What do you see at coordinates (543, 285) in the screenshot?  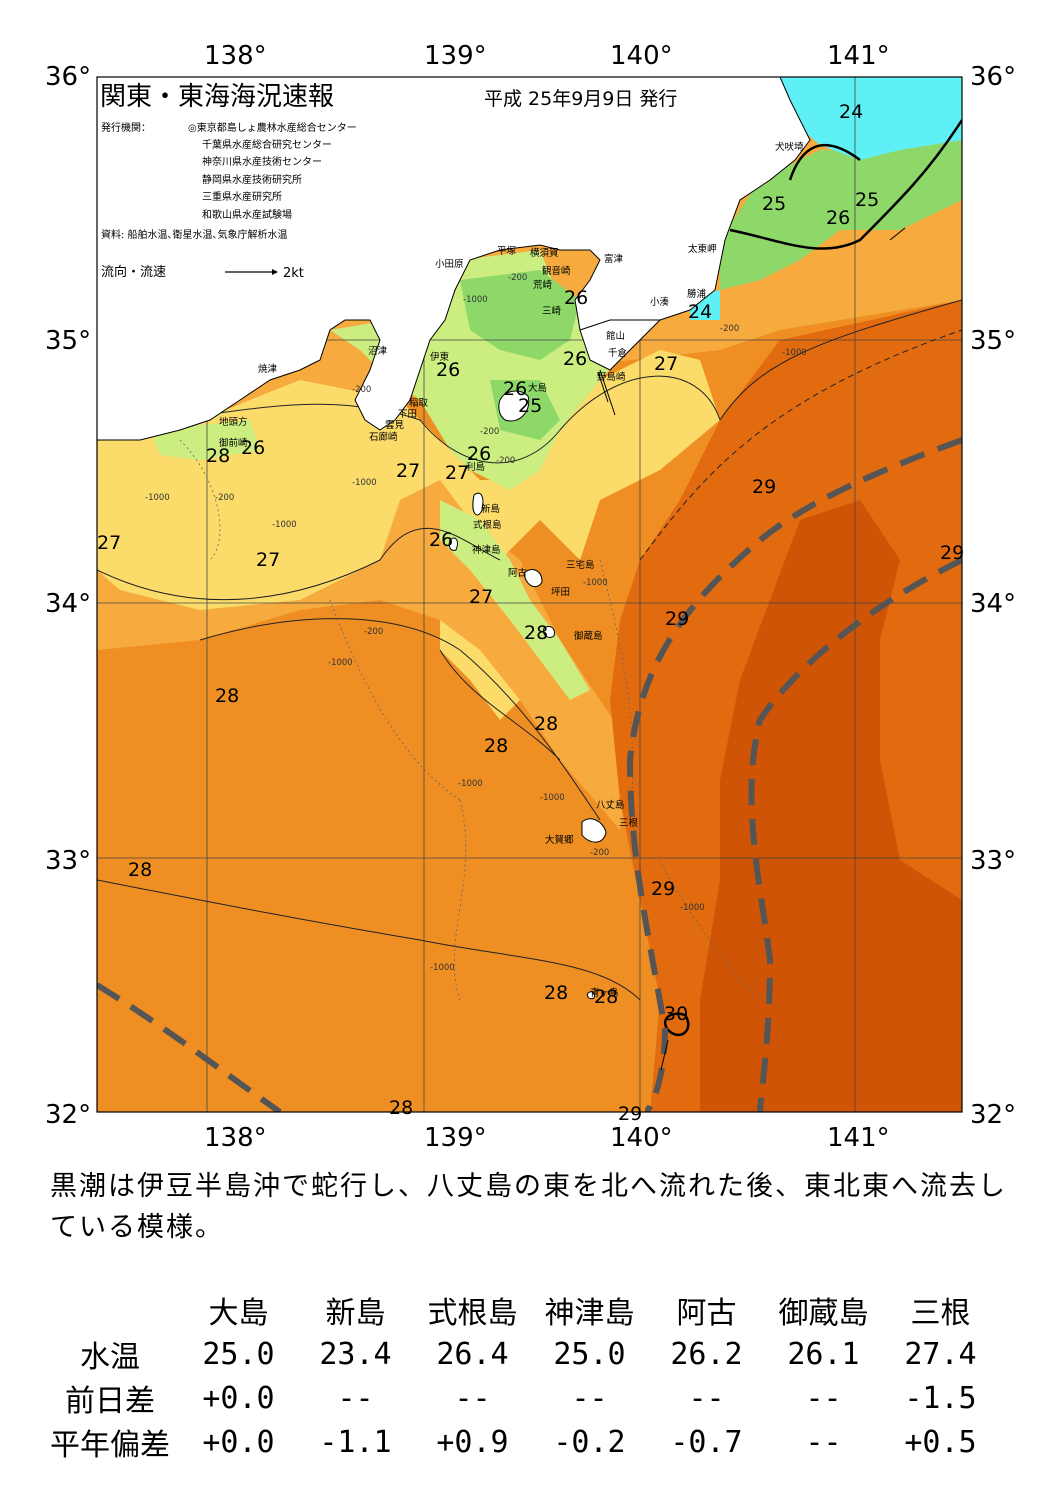 I see `place-label: 荒崎` at bounding box center [543, 285].